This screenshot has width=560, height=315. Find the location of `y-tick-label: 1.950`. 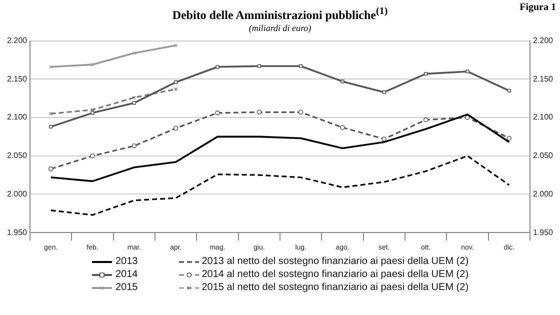

y-tick-label: 1.950 is located at coordinates (17, 232).